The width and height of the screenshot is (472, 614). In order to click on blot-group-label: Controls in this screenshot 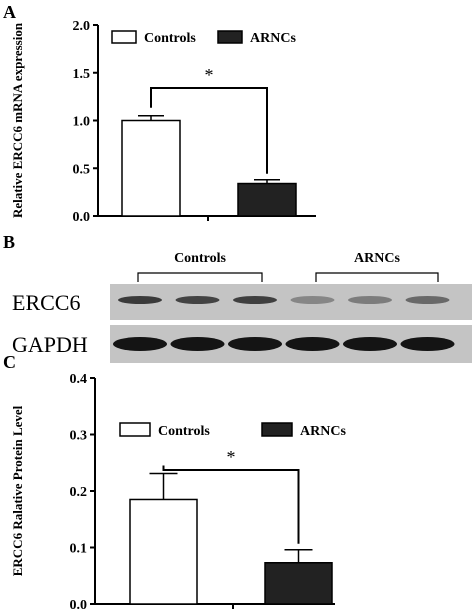, I will do `click(200, 258)`.